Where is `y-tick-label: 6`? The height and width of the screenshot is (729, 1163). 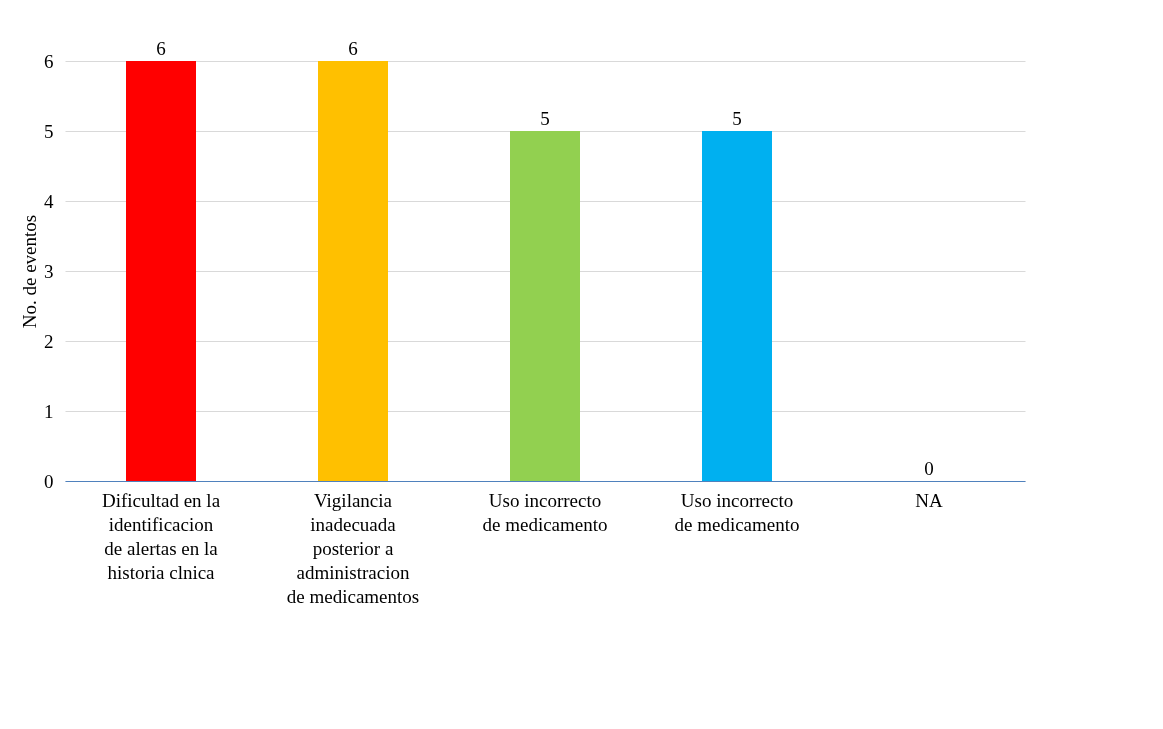
y-tick-label: 6 is located at coordinates (49, 61).